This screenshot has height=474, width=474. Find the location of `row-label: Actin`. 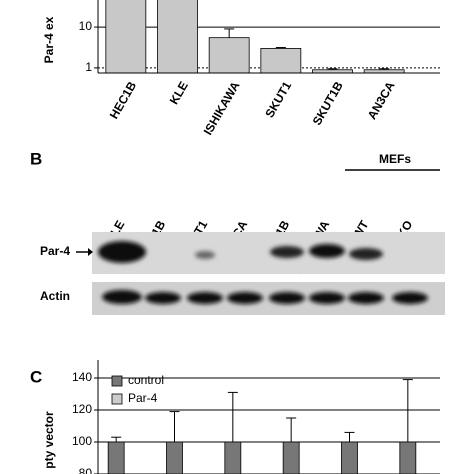

row-label: Actin is located at coordinates (55, 296).